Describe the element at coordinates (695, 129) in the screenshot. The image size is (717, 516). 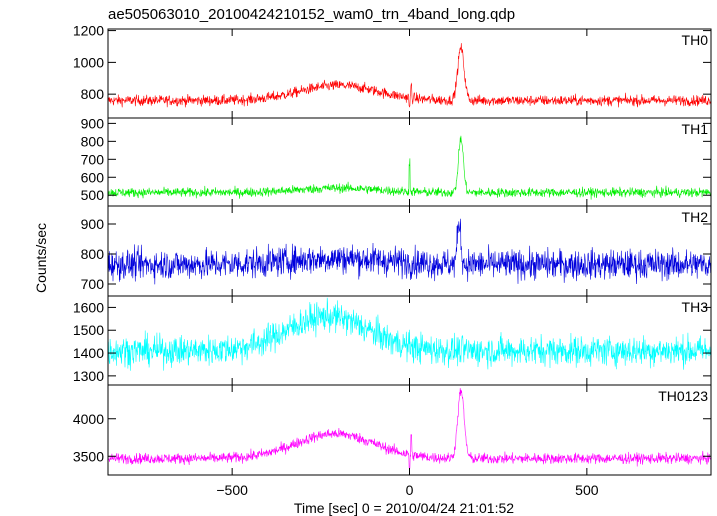
I see `panel-label: TH1` at that location.